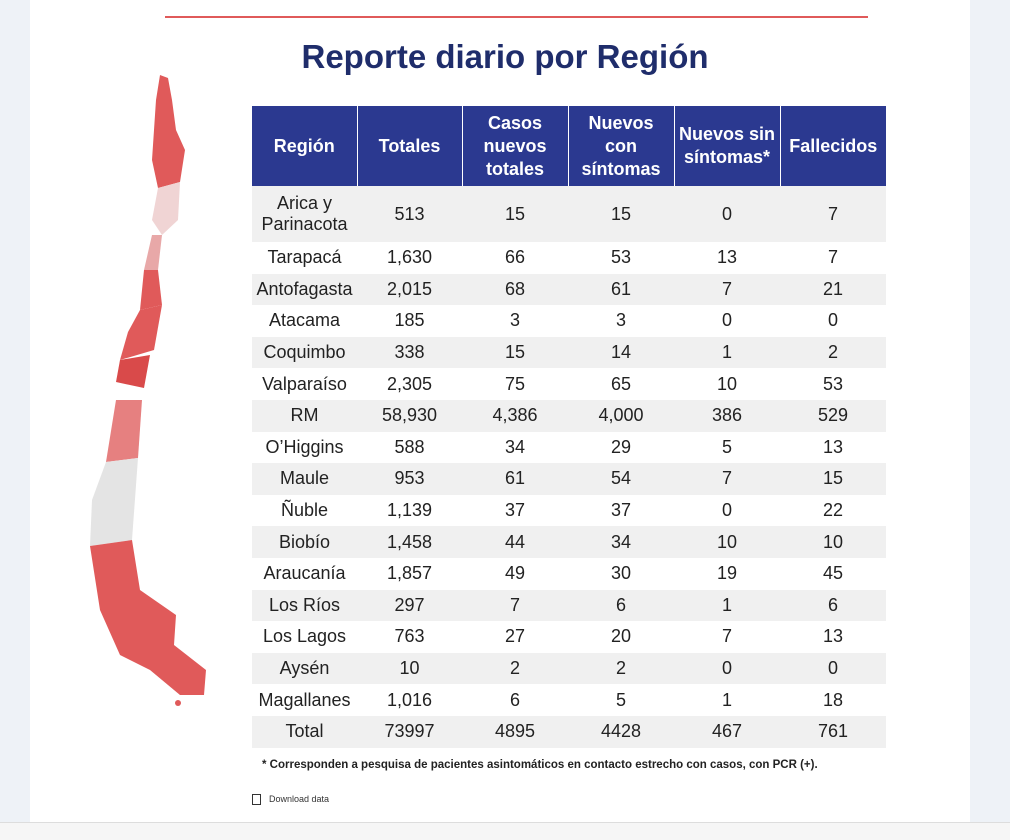  I want to click on table-cell: Biobío, so click(304, 542).